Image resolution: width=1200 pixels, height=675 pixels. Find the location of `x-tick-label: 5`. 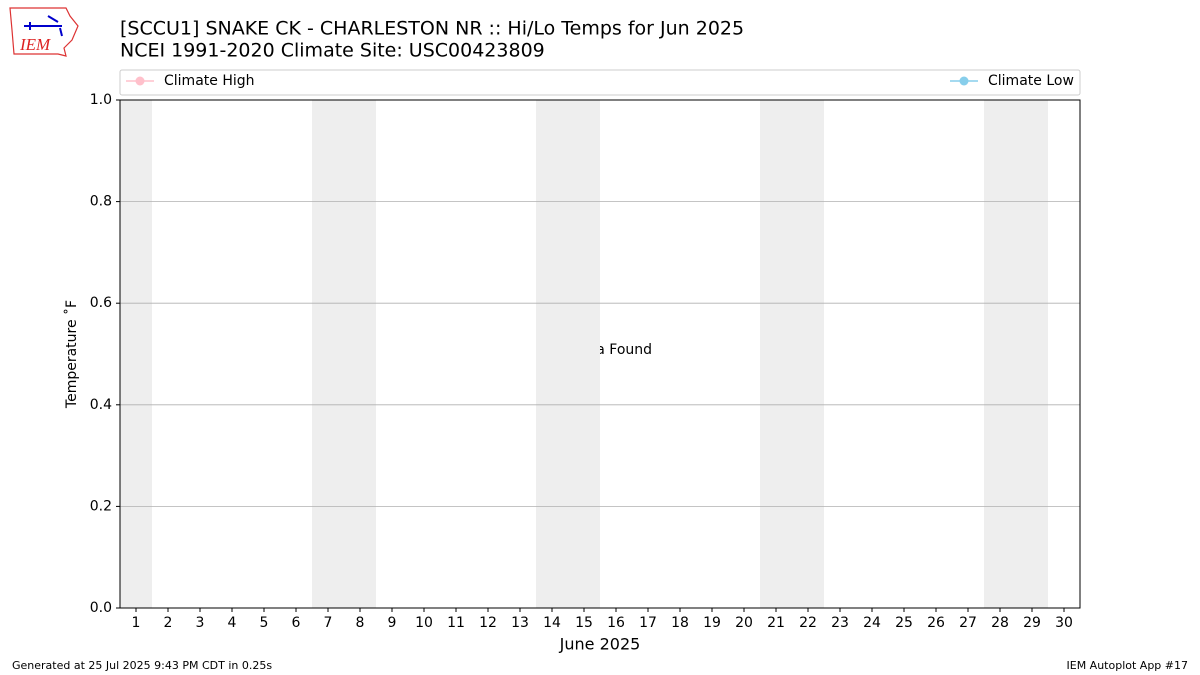

x-tick-label: 5 is located at coordinates (264, 623).